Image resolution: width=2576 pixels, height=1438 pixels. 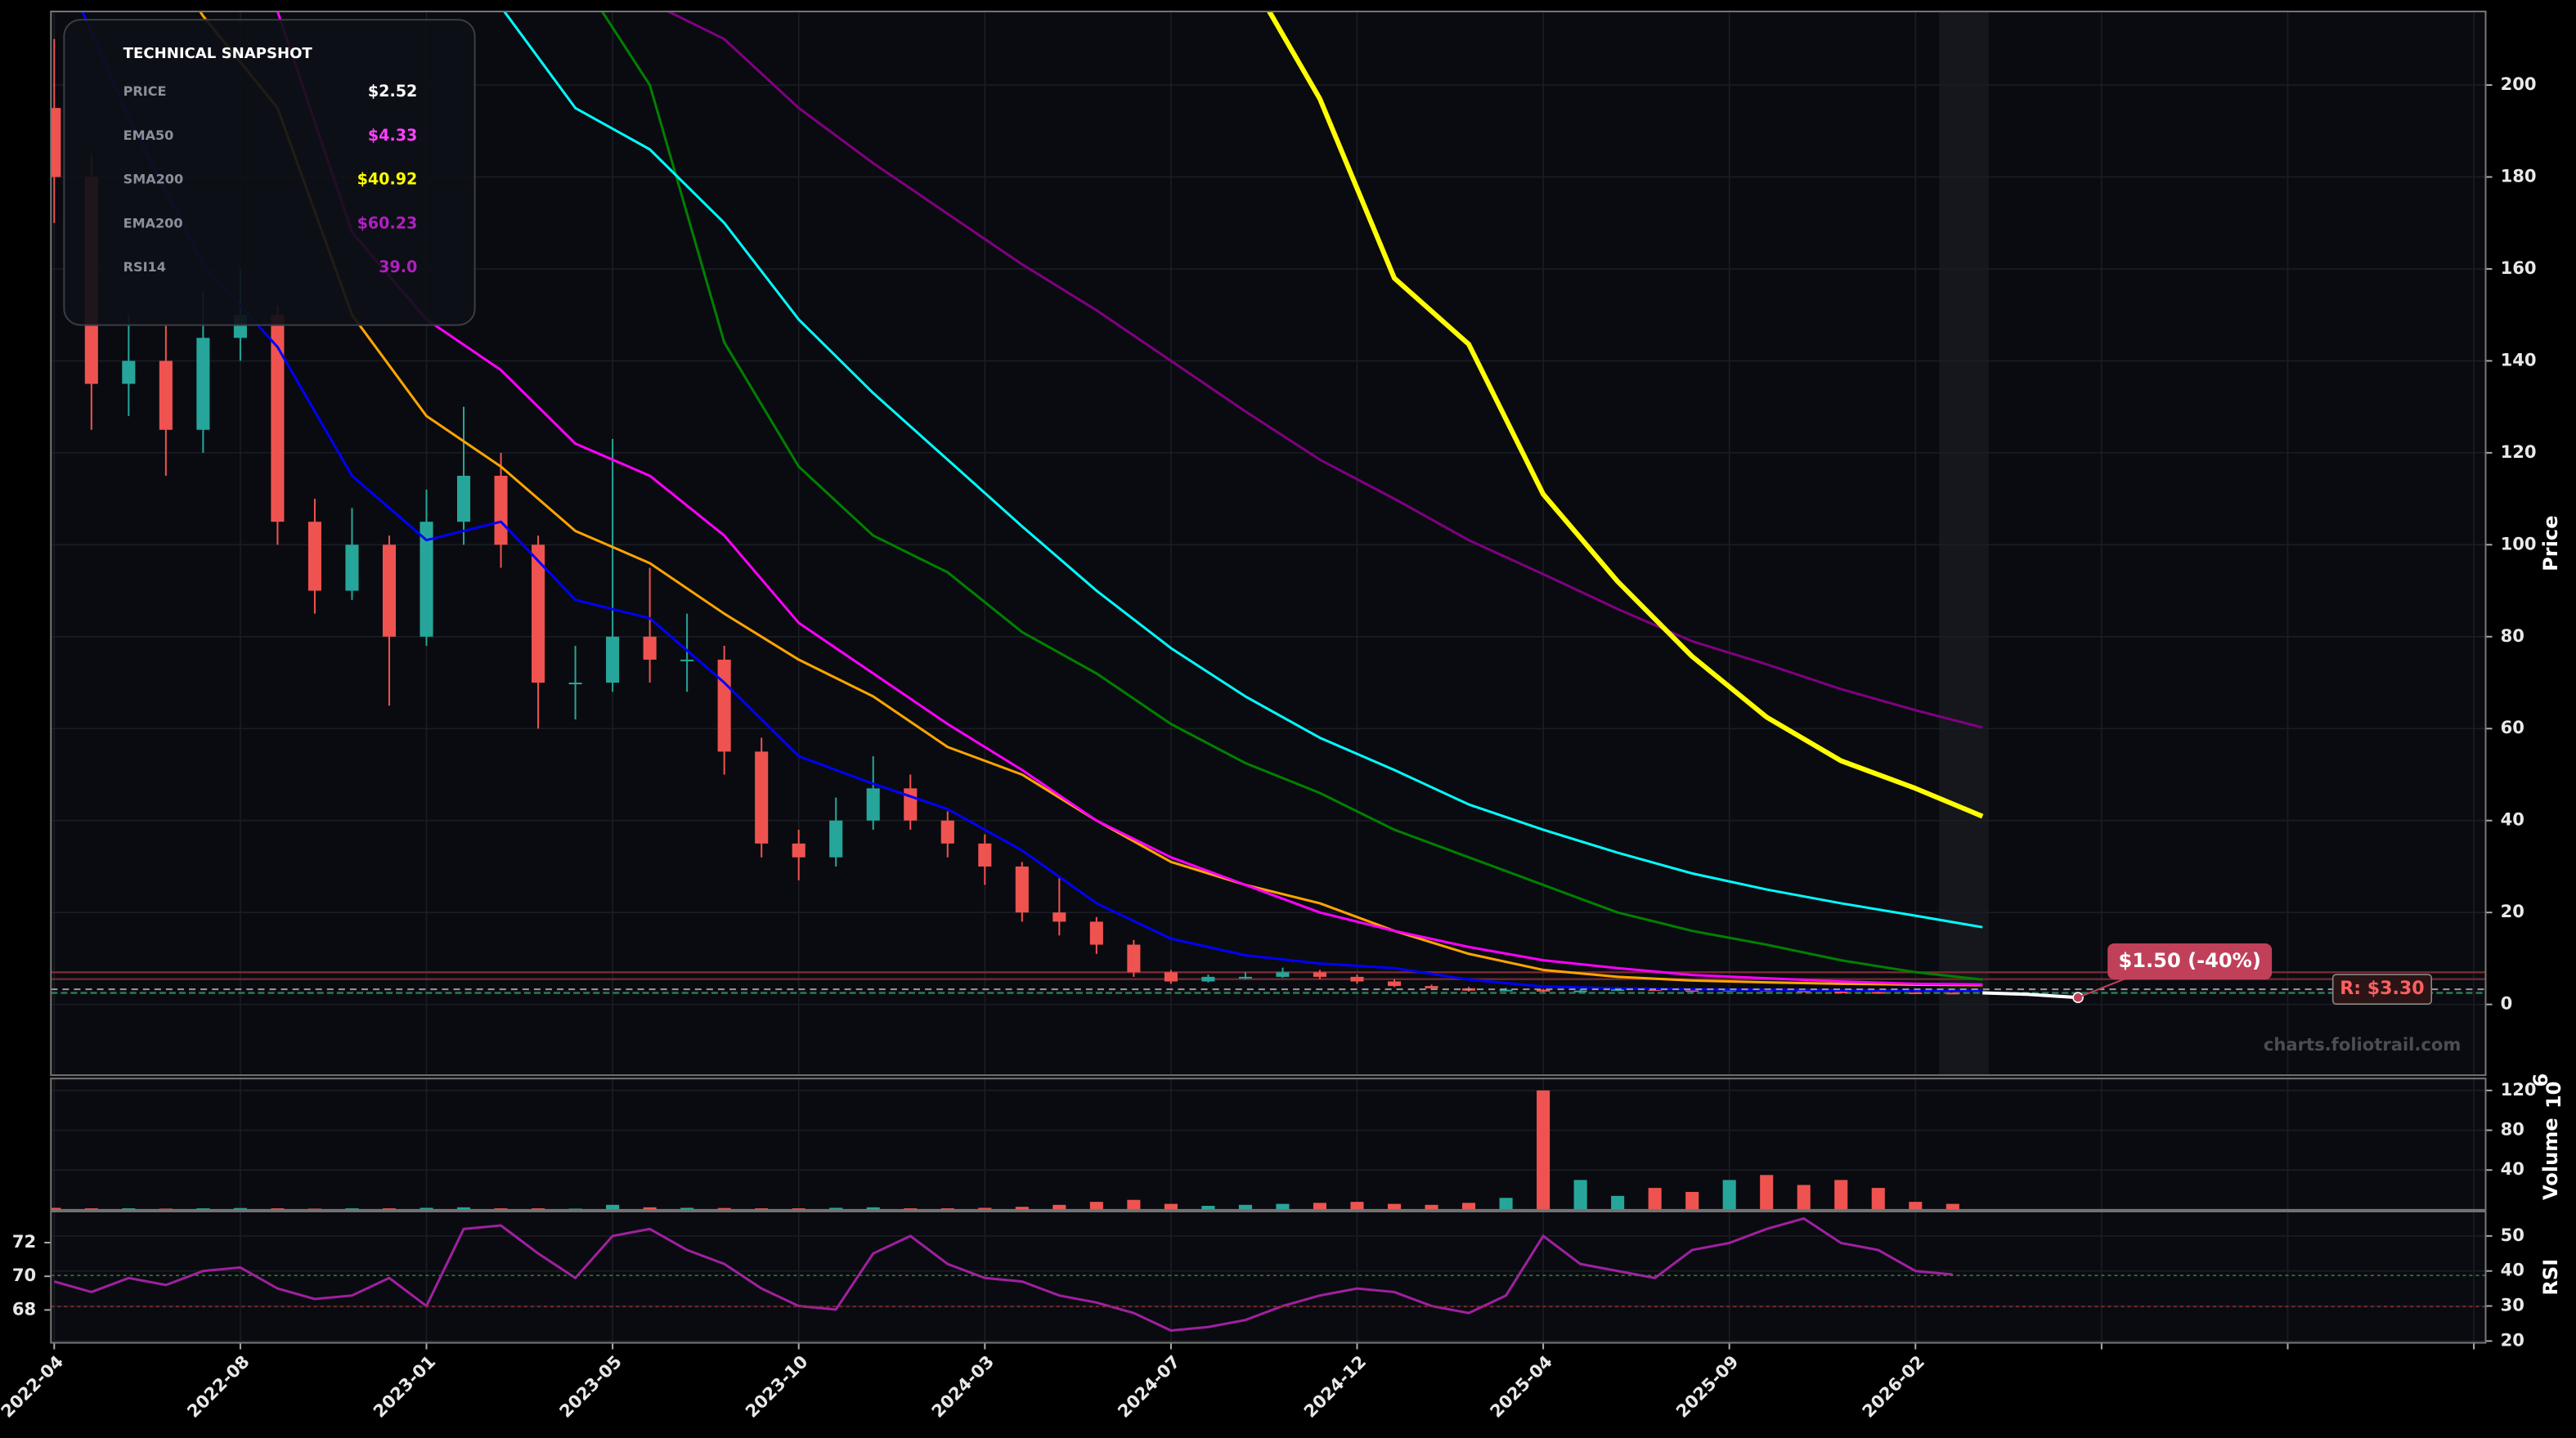 I want to click on projection-label-box, so click(x=2190, y=961).